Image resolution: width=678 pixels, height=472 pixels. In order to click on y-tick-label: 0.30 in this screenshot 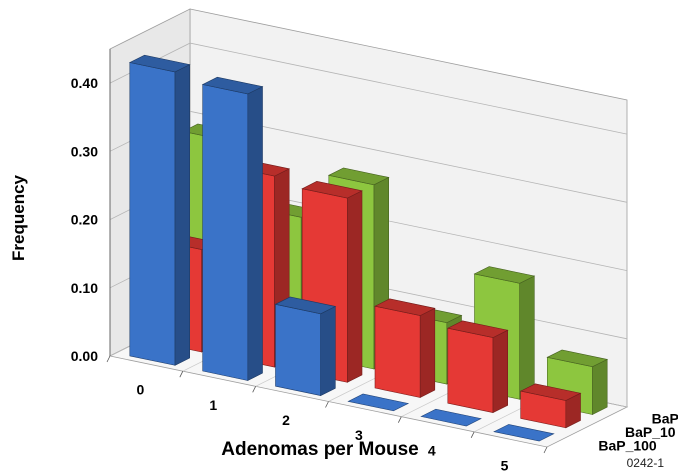, I will do `click(84, 151)`.